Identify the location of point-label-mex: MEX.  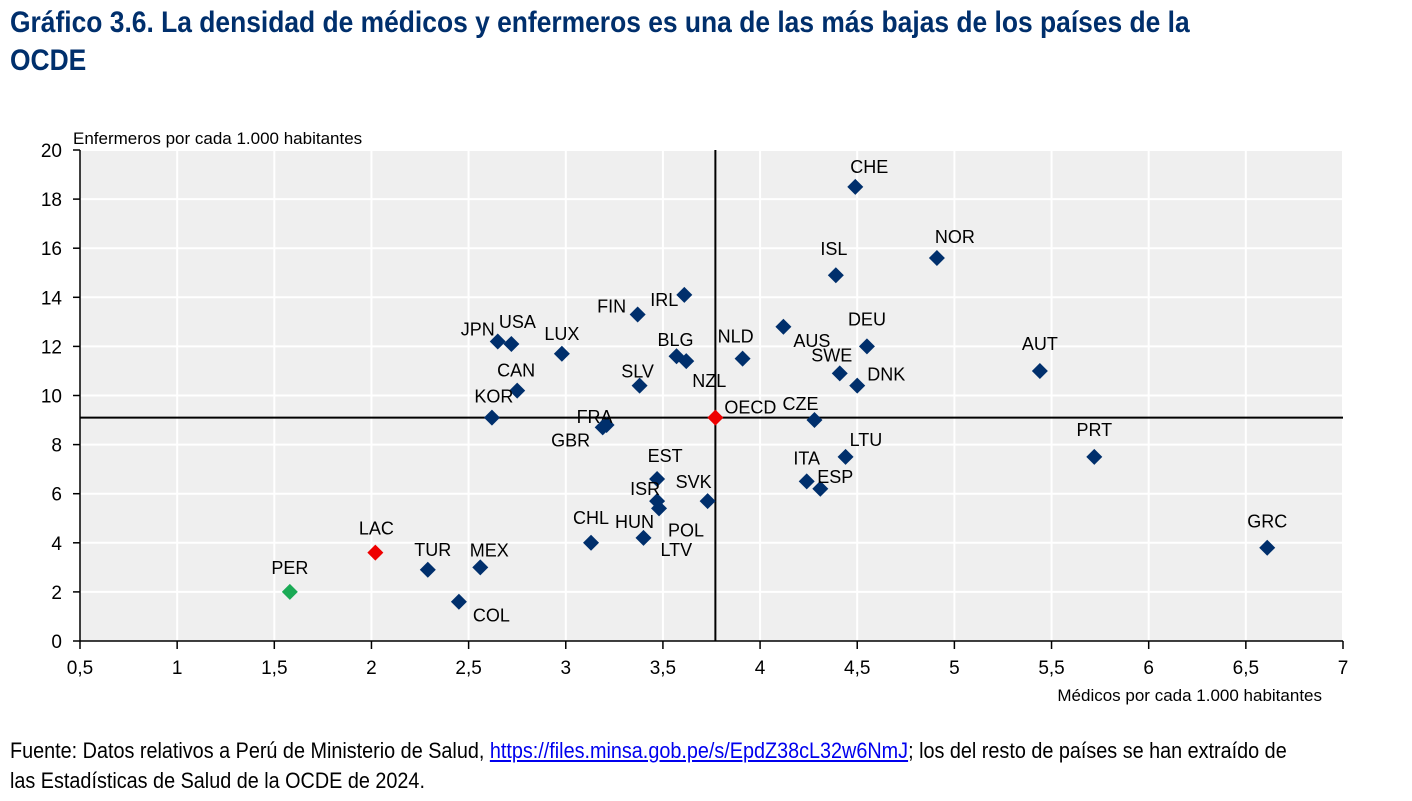
(489, 550).